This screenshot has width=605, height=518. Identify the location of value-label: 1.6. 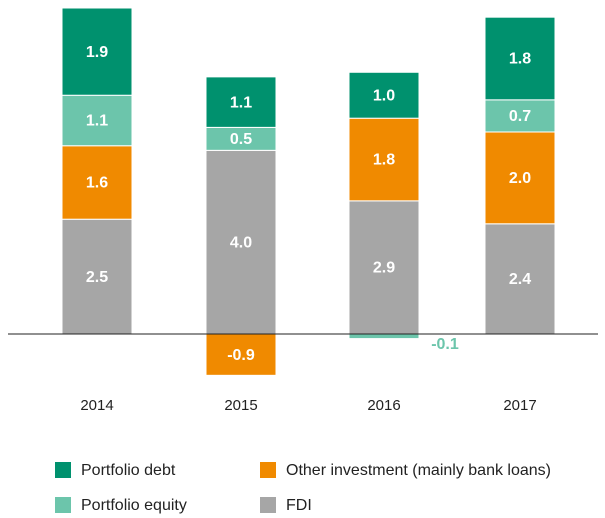
(97, 183).